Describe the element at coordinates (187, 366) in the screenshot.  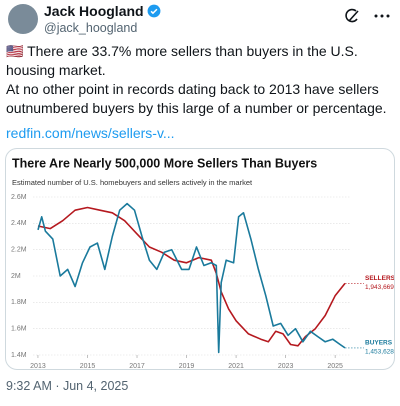
I see `x-tick-label: 2019` at that location.